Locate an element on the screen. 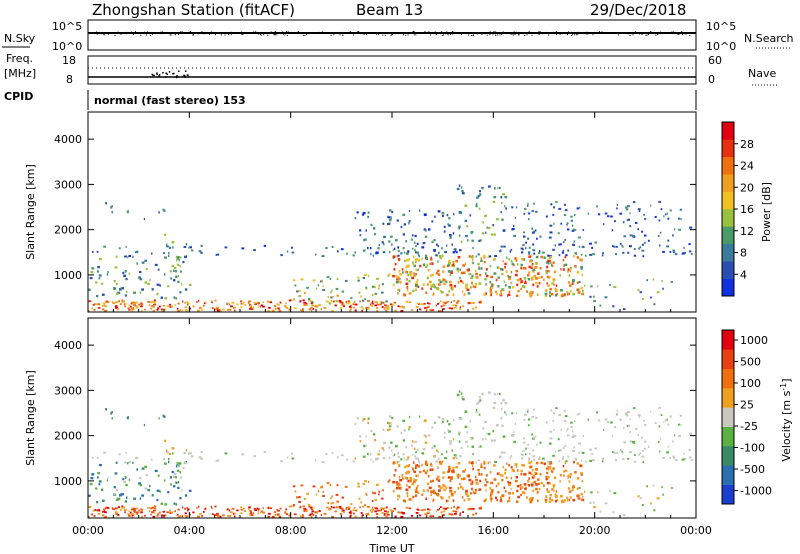 The width and height of the screenshot is (800, 554). colorbar-swatch is located at coordinates (728, 235).